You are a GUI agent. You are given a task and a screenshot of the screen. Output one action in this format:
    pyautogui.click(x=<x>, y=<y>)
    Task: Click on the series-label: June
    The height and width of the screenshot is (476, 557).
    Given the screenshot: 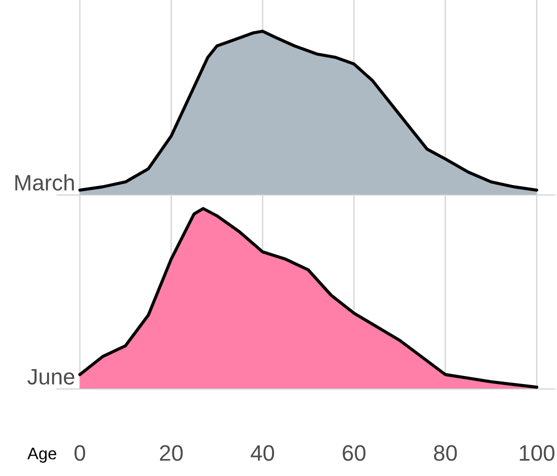 What is the action you would take?
    pyautogui.click(x=50, y=377)
    